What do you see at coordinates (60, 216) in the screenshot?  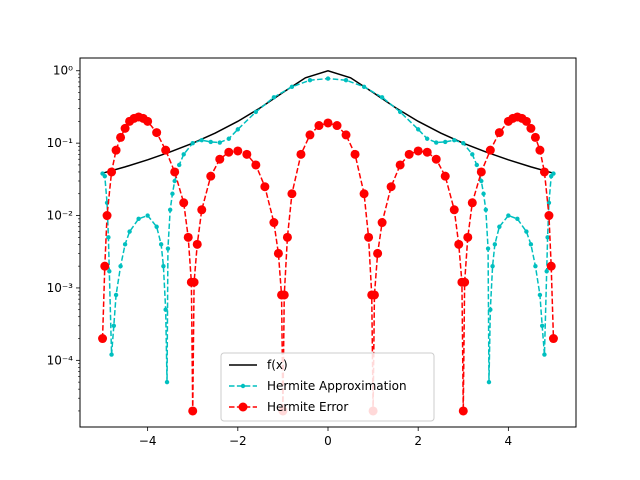 I see `y-tick-label: 10⁻²` at bounding box center [60, 216].